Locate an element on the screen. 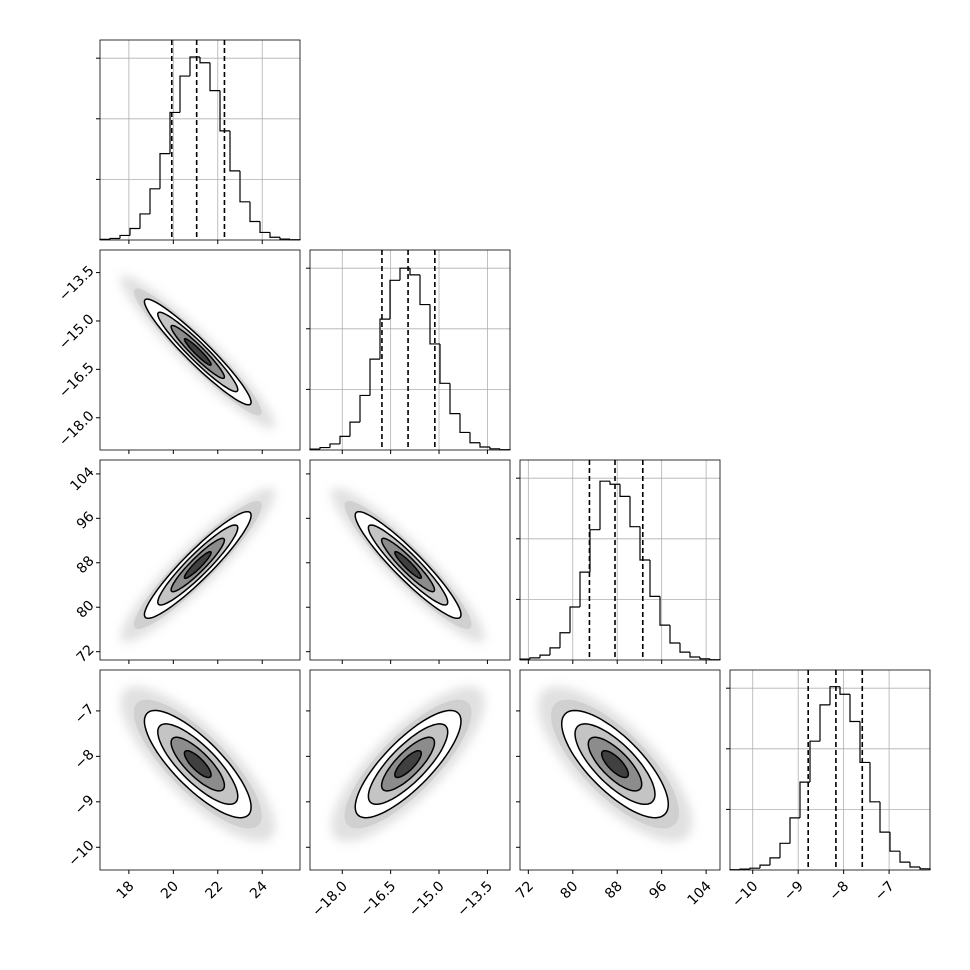 The height and width of the screenshot is (970, 970). y-tick-label: −8 is located at coordinates (85, 760).